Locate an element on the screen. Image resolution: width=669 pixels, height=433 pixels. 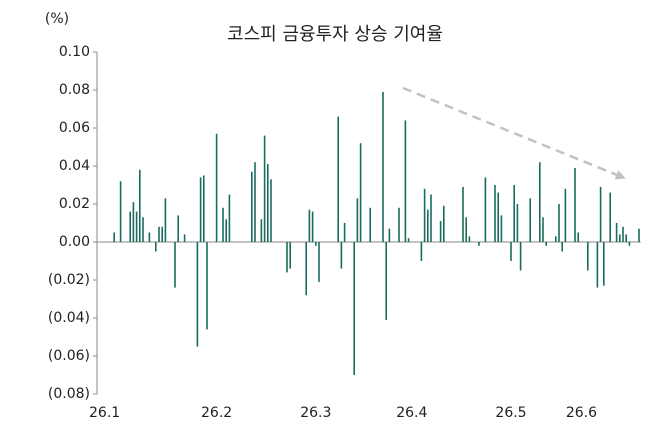
y-axis-label: (%) is located at coordinates (57, 19).